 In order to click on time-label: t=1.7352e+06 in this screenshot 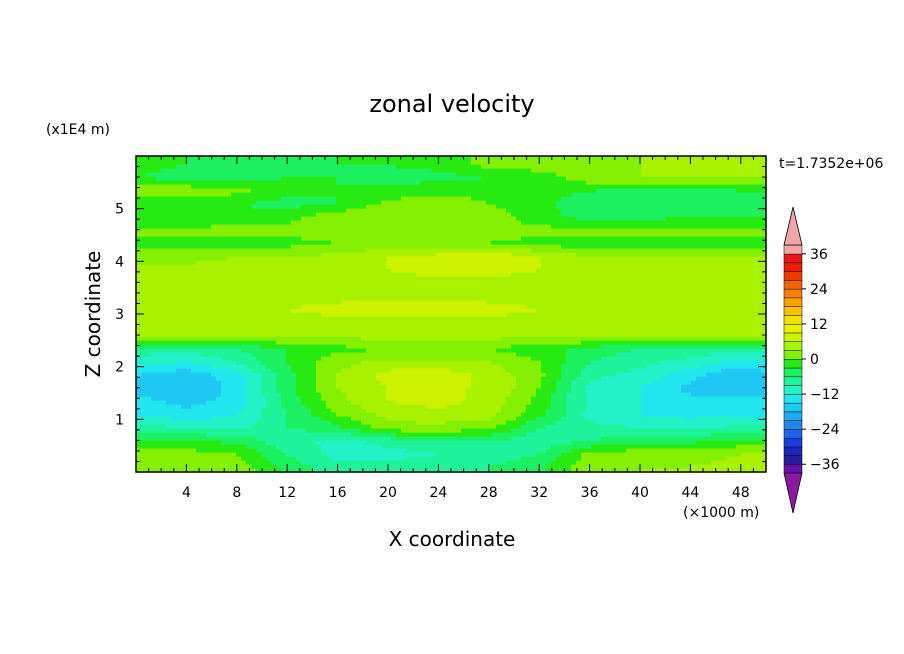, I will do `click(831, 164)`.